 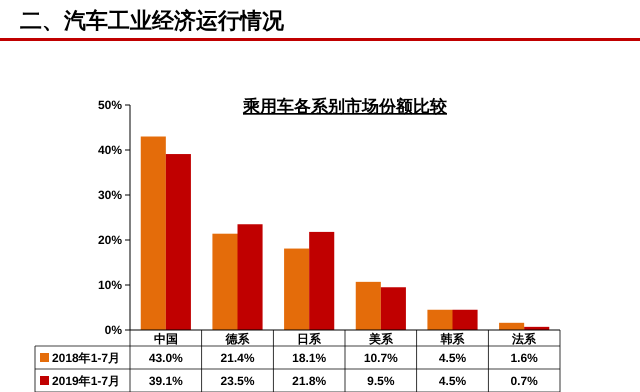 I want to click on x-tick-label: 中国, so click(x=166, y=339).